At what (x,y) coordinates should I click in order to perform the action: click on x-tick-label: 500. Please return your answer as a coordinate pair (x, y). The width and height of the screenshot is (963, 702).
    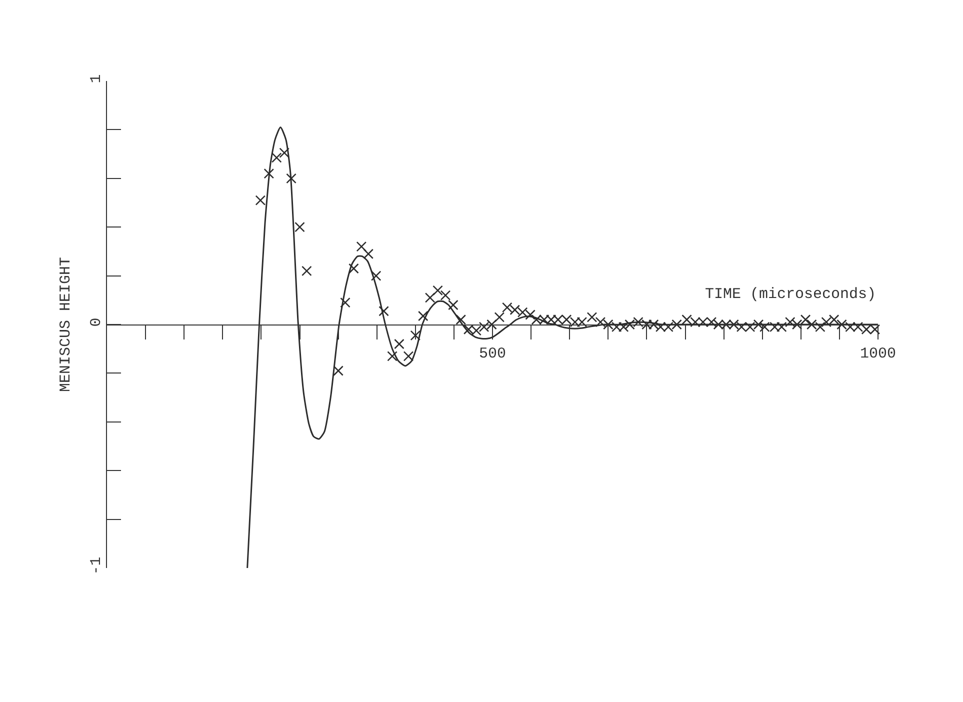
    Looking at the image, I should click on (492, 354).